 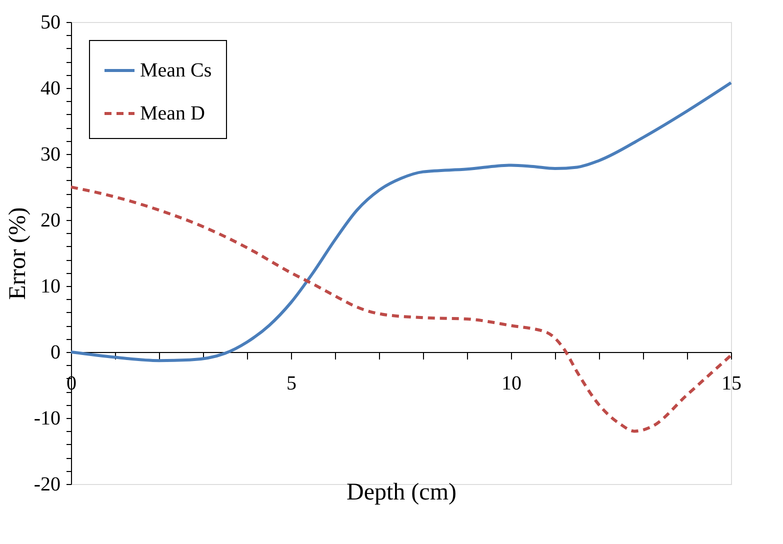 I want to click on x-tick-label: 15, so click(x=732, y=383).